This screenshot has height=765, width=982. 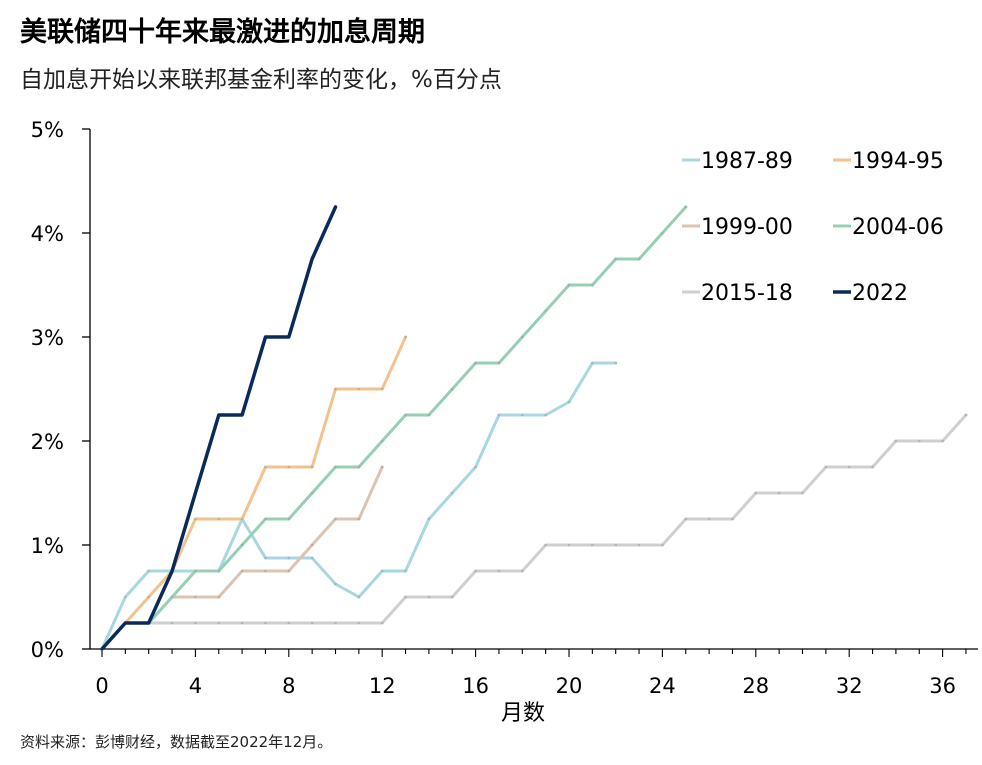 I want to click on legend-label: 2022, so click(x=880, y=293).